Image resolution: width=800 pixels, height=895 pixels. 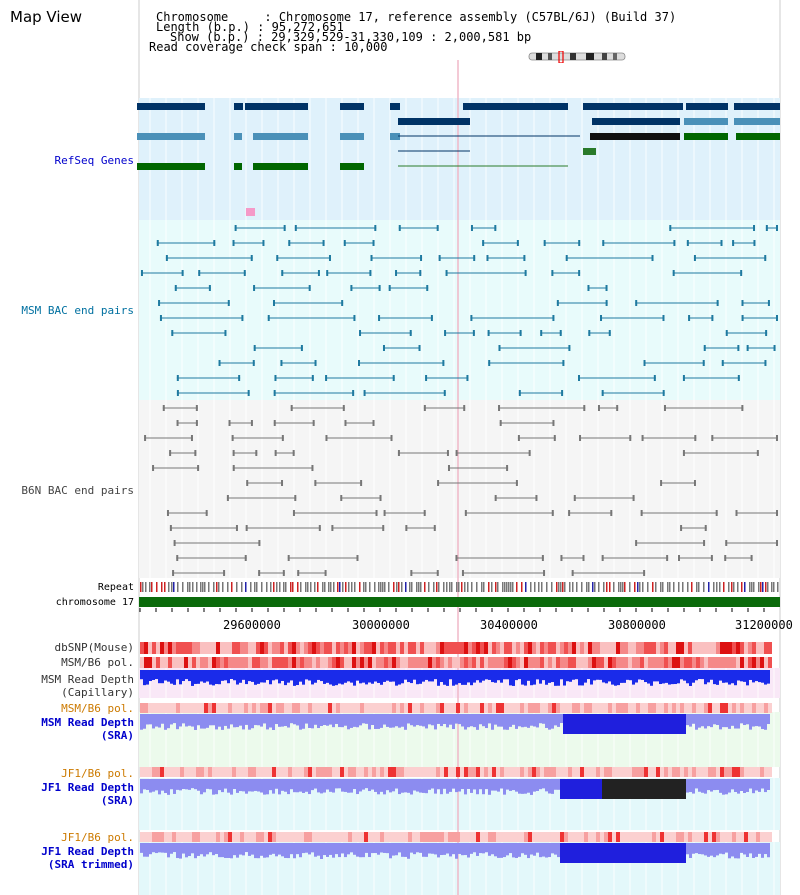 What do you see at coordinates (94, 160) in the screenshot?
I see `refseq-genes-label: RefSeq Genes` at bounding box center [94, 160].